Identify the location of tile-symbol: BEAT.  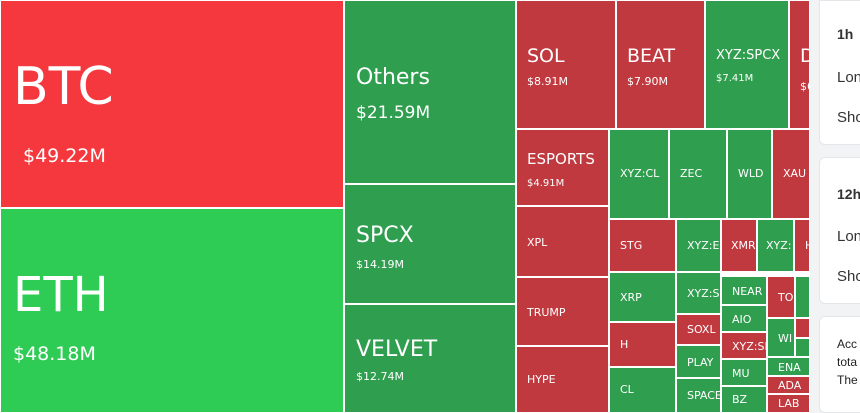
(651, 56).